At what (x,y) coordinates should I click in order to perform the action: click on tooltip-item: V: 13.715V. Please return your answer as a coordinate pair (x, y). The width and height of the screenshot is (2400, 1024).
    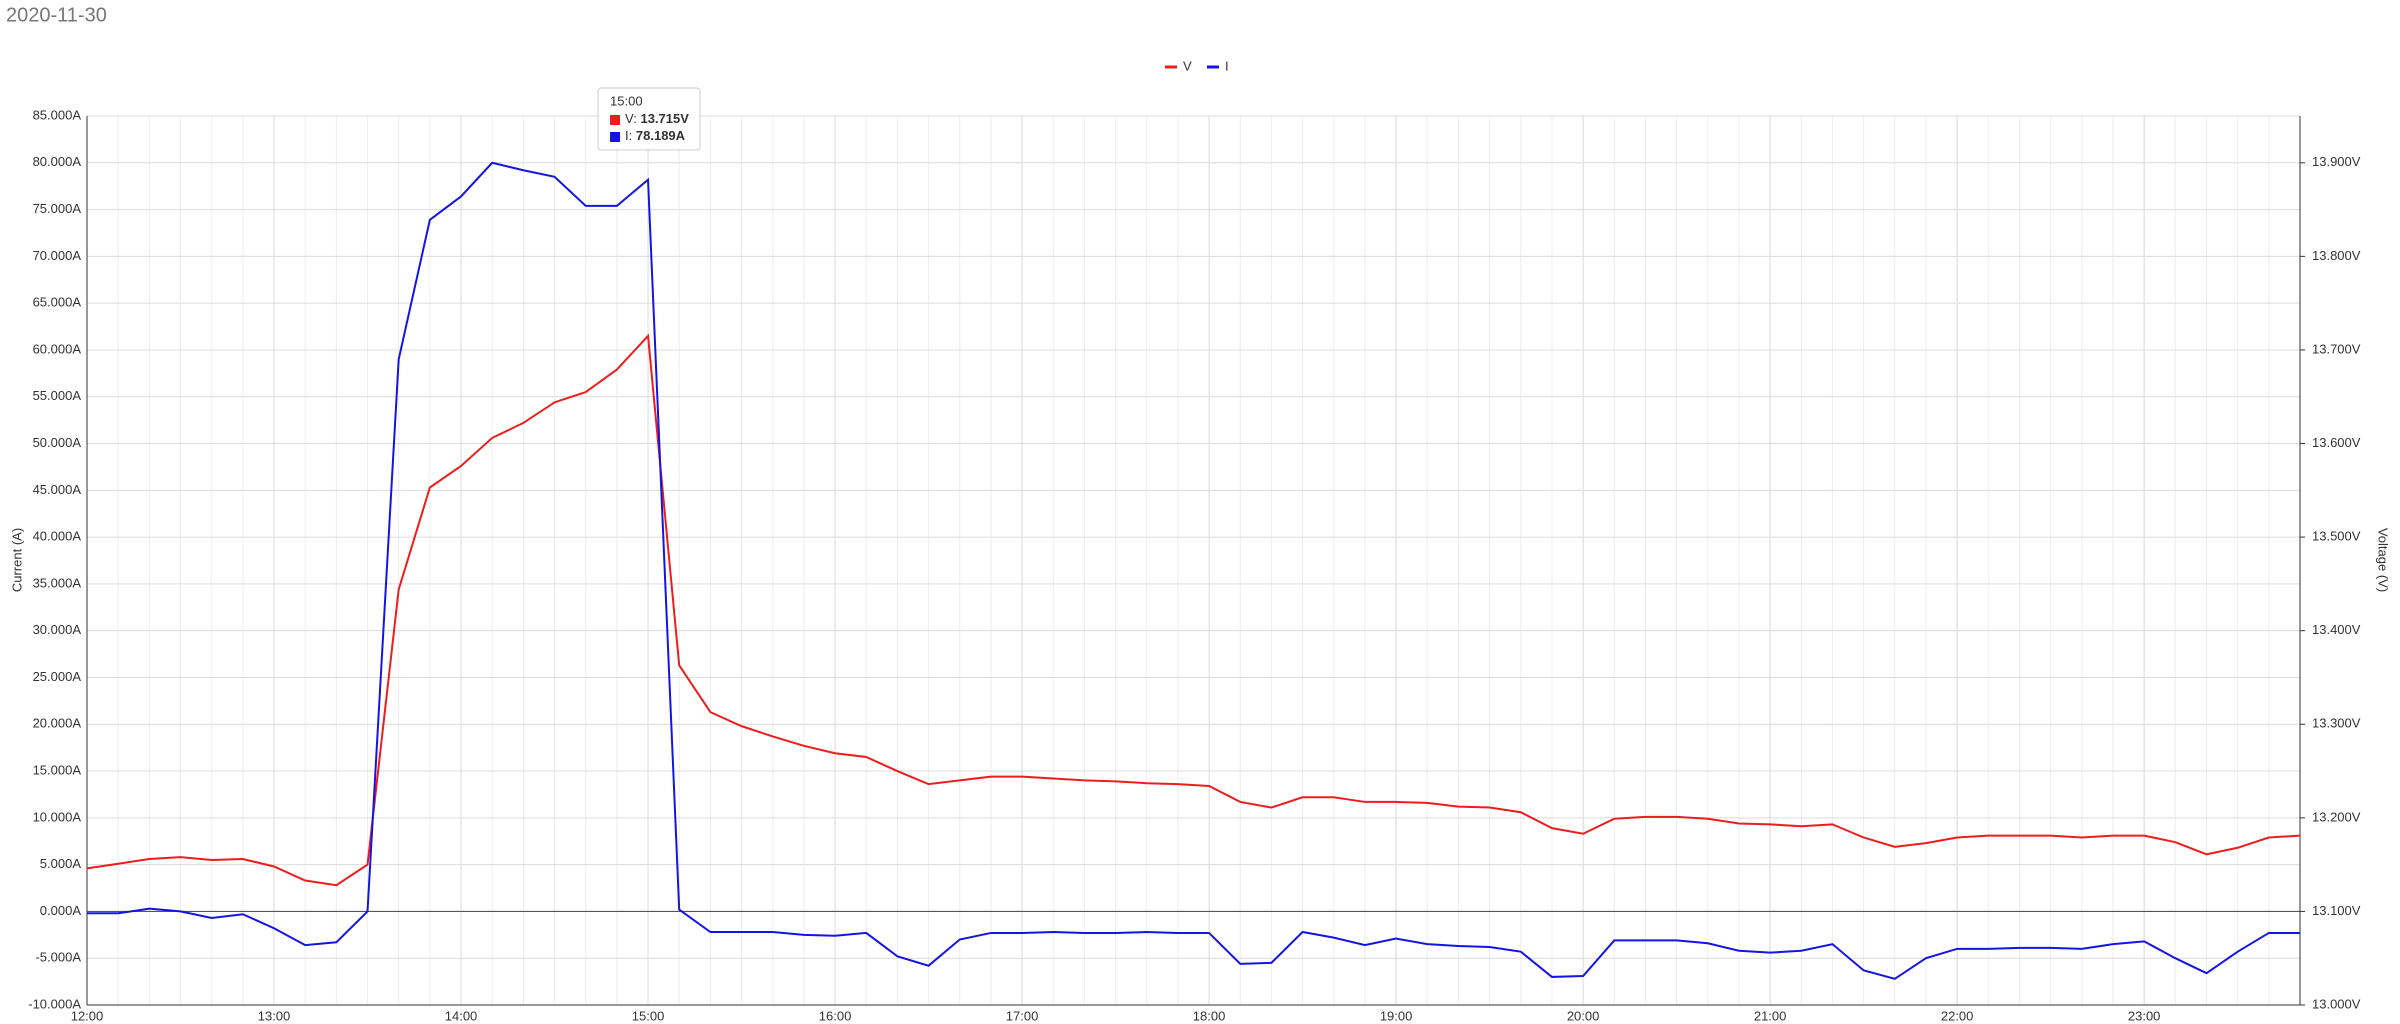
    Looking at the image, I should click on (657, 118).